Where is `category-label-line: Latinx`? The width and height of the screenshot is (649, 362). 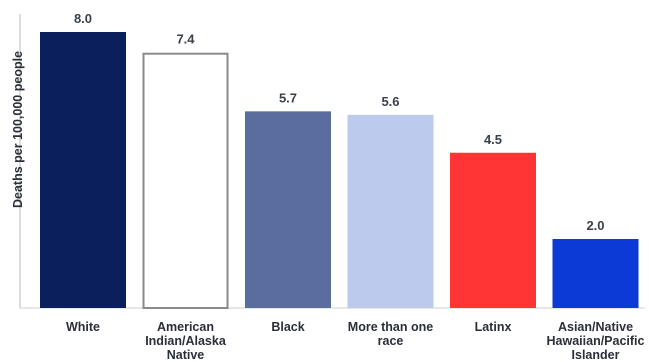 category-label-line: Latinx is located at coordinates (493, 327).